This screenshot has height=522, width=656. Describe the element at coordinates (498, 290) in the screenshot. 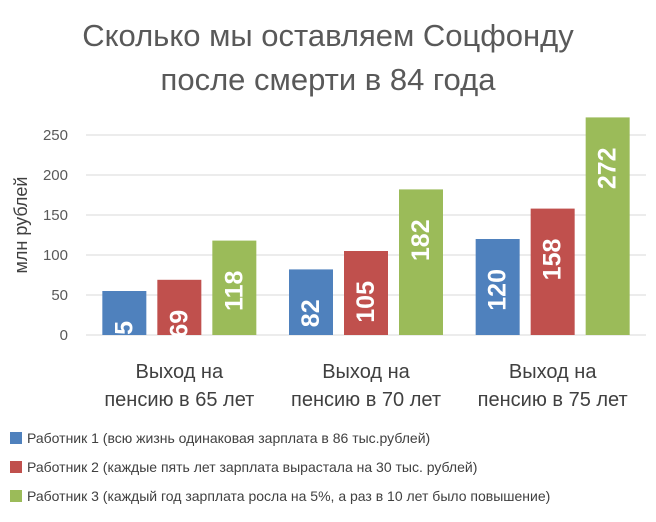

I see `bar-value-label: 120` at that location.